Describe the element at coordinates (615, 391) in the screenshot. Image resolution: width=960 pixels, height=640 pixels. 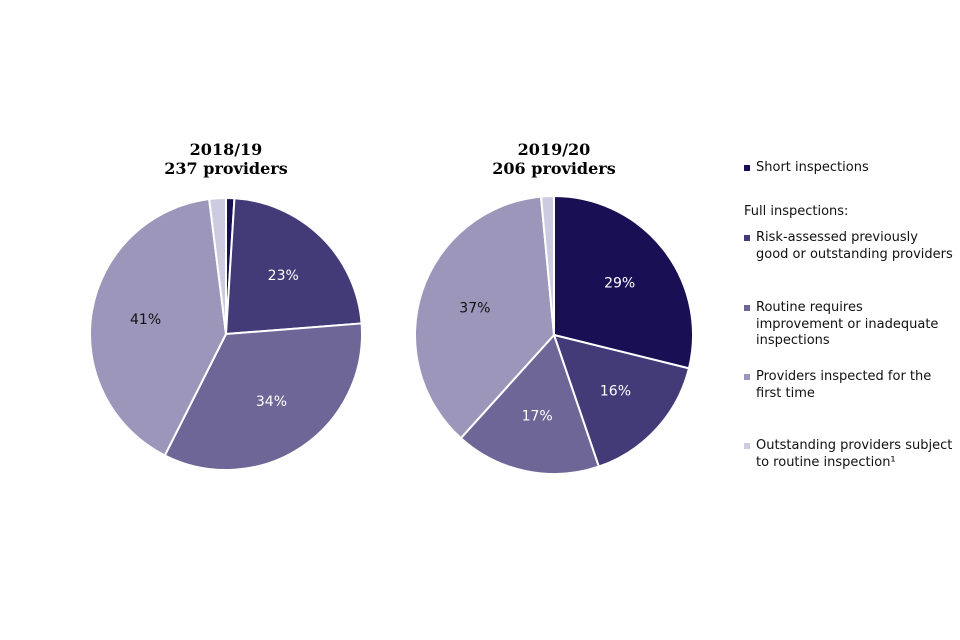
I see `slice-label: 16%` at that location.